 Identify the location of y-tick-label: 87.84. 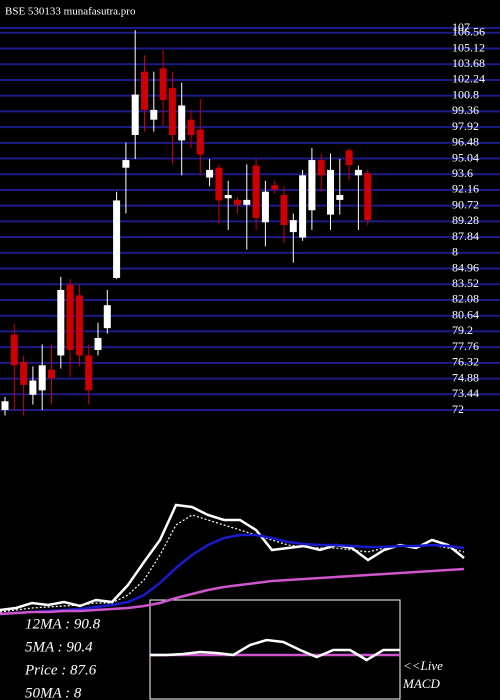
(465, 236).